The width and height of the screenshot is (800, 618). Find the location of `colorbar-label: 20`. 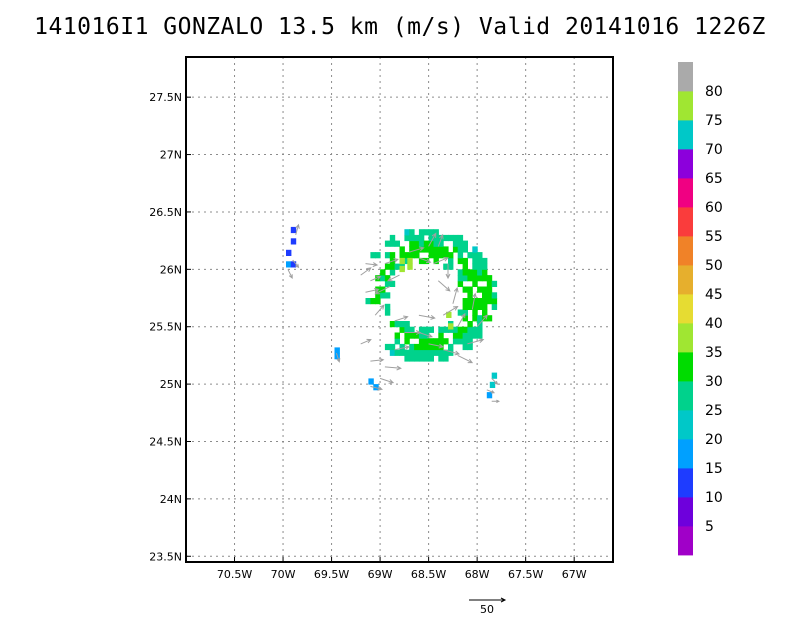

colorbar-label: 20 is located at coordinates (714, 440).